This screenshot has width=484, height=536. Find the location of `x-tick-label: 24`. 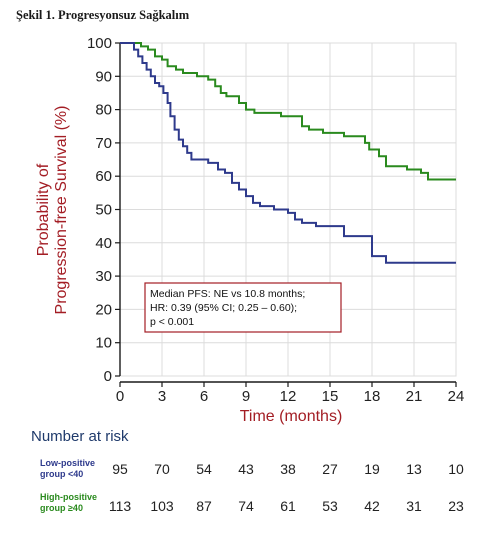

x-tick-label: 24 is located at coordinates (456, 396).